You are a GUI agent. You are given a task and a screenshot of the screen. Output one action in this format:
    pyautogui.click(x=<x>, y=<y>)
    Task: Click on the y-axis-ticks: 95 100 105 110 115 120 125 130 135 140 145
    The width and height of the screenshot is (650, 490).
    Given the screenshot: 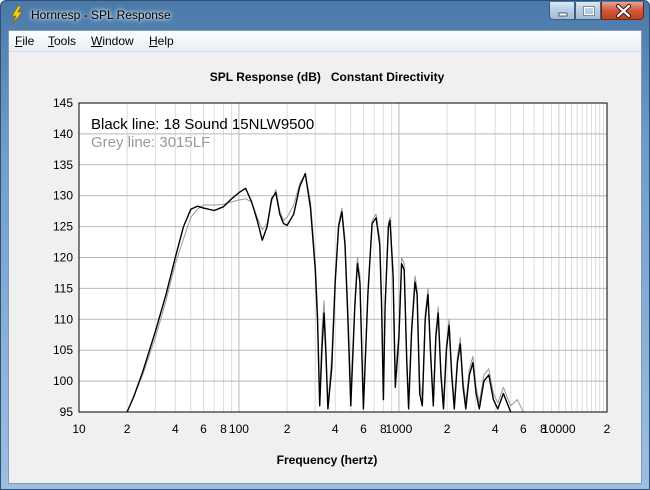 What is the action you would take?
    pyautogui.click(x=63, y=257)
    